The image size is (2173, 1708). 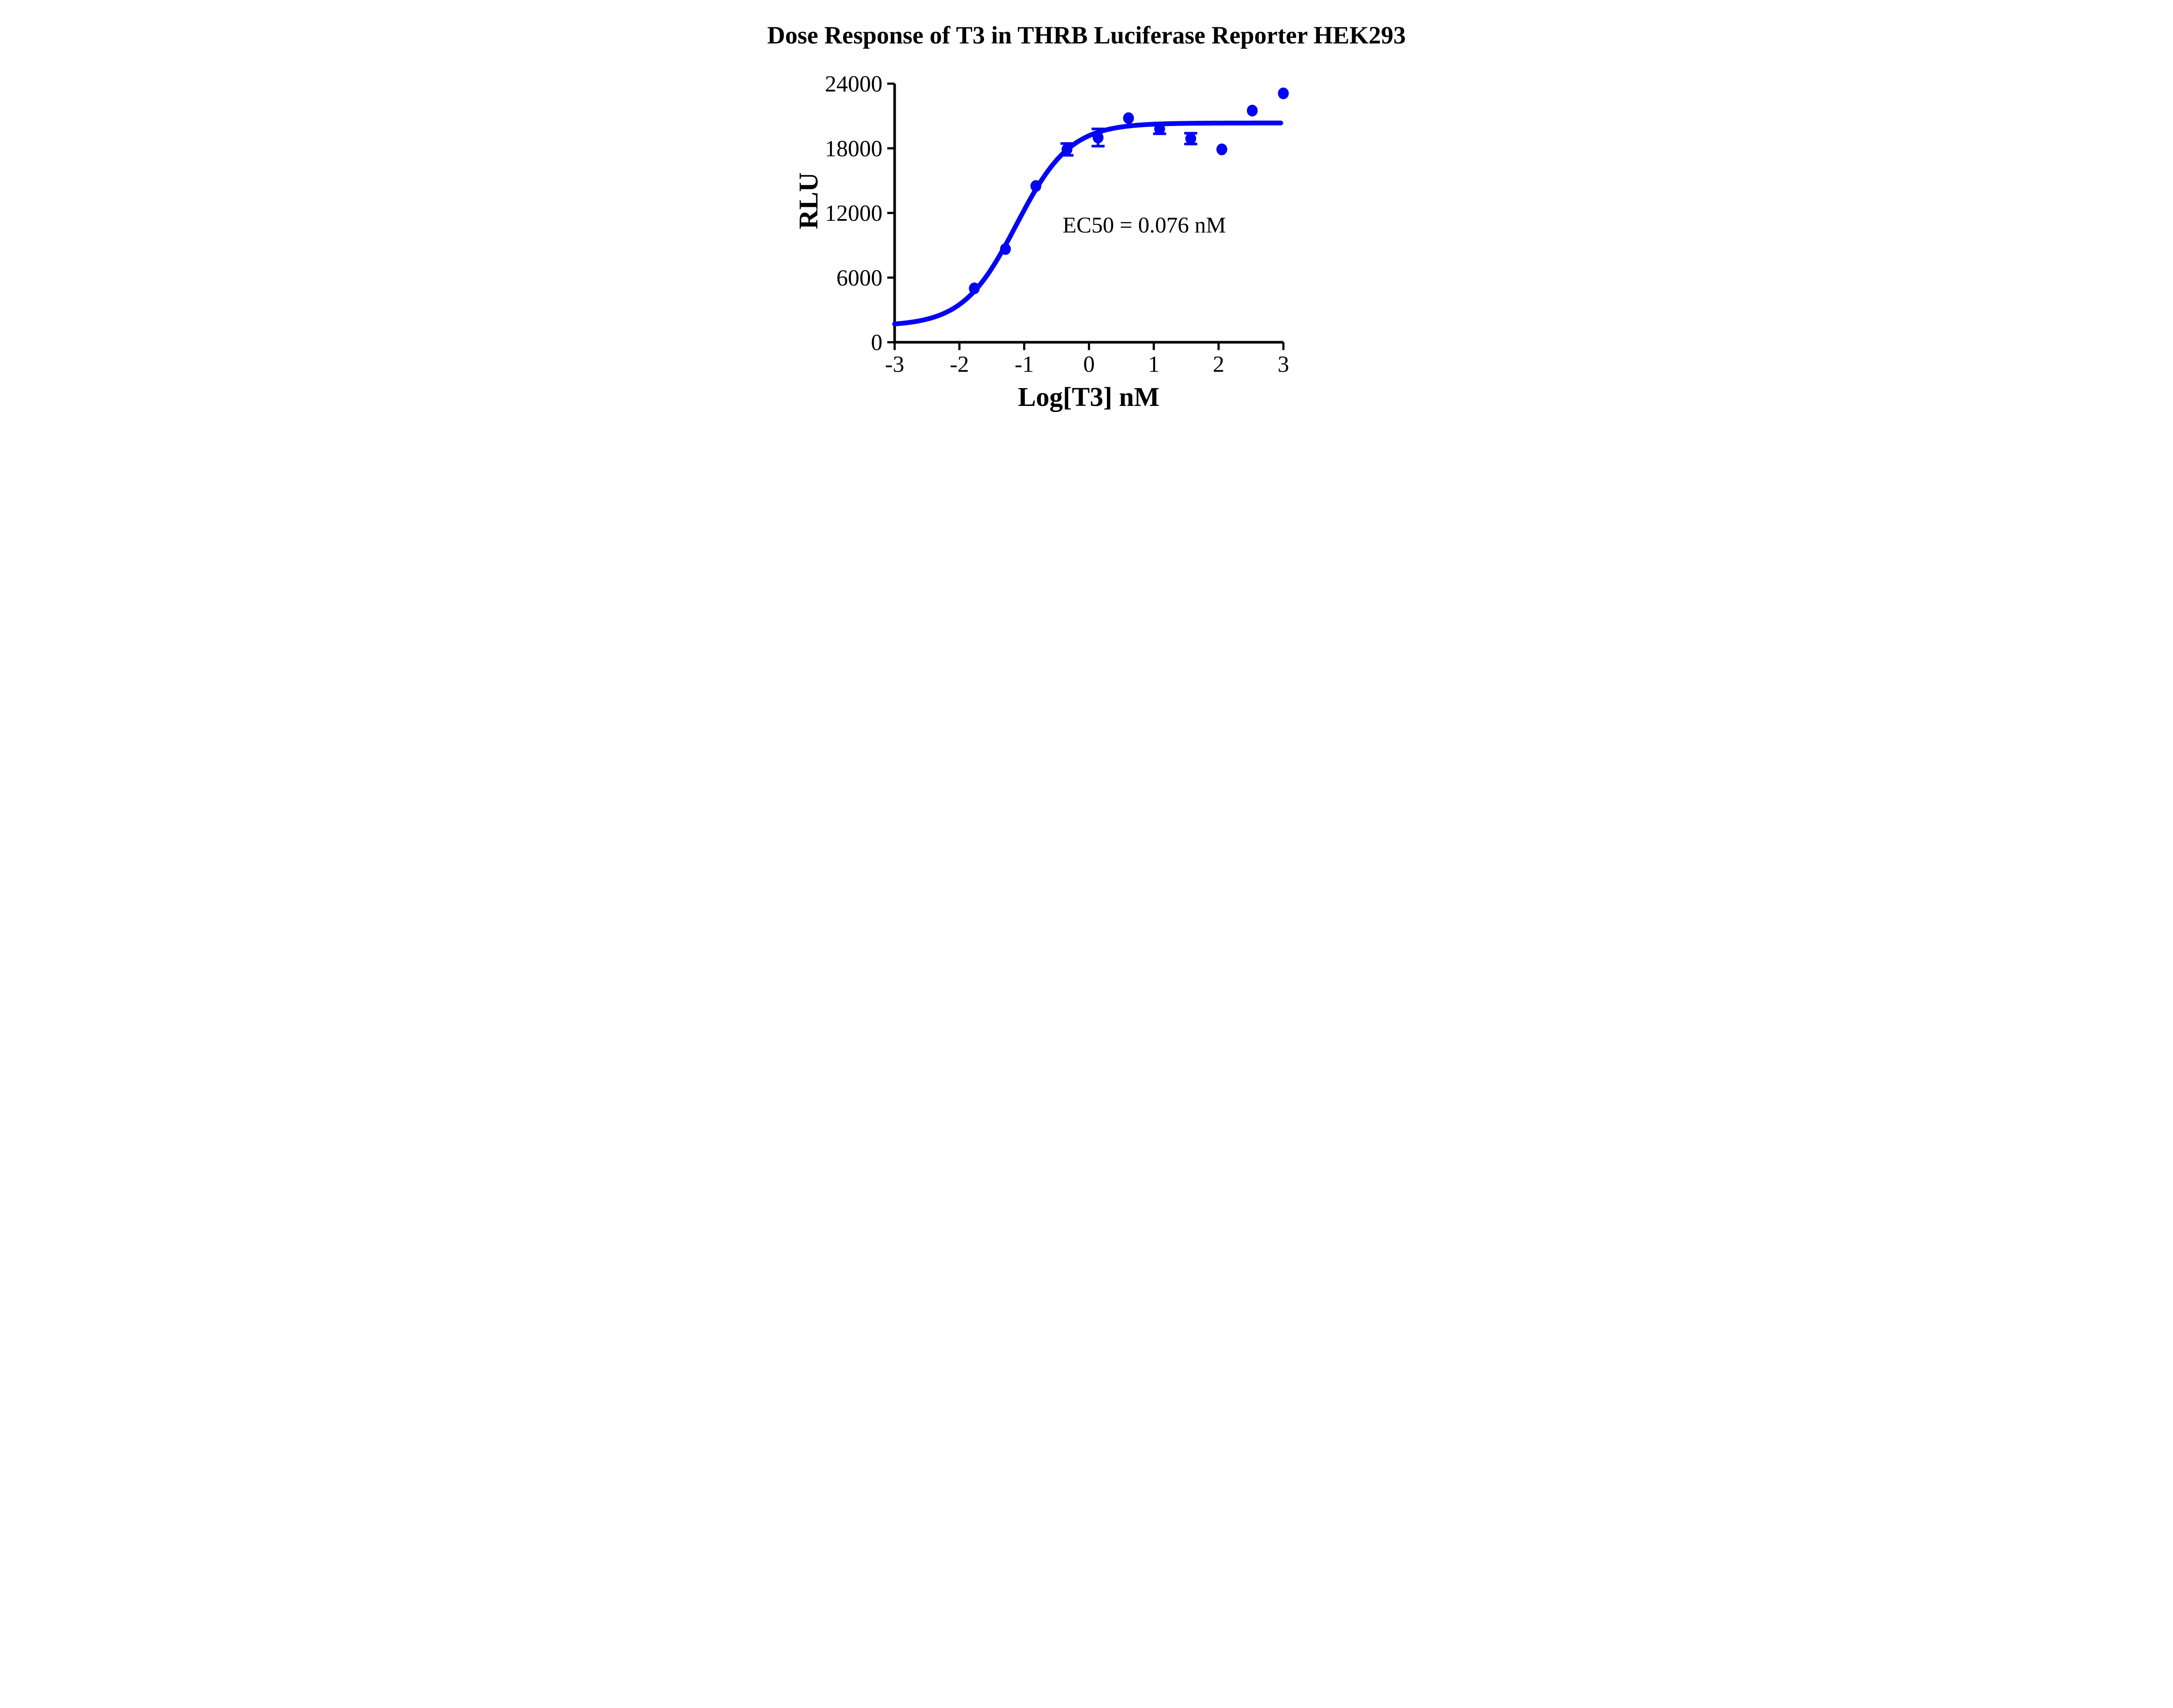 I want to click on points-layer, so click(x=1129, y=191).